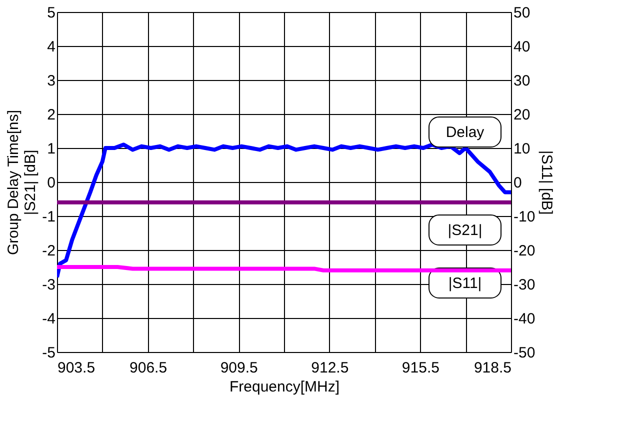  I want to click on y-tick-label: -5, so click(49, 353).